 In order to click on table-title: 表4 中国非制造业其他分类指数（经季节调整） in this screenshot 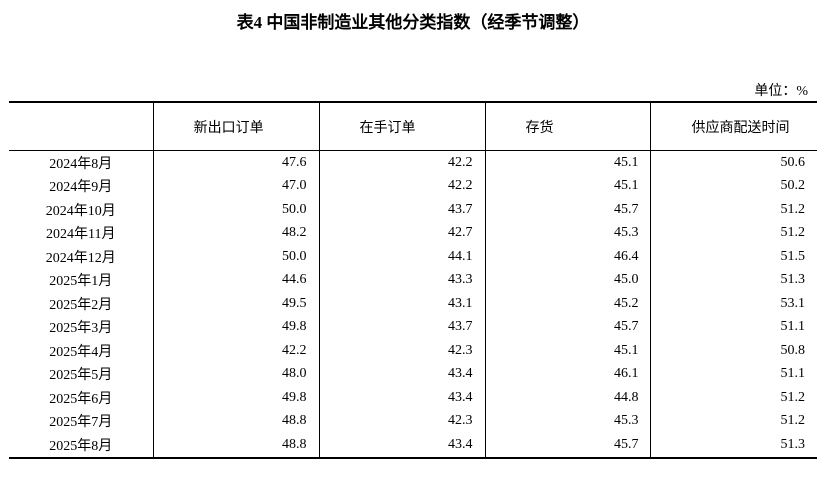, I will do `click(413, 22)`.